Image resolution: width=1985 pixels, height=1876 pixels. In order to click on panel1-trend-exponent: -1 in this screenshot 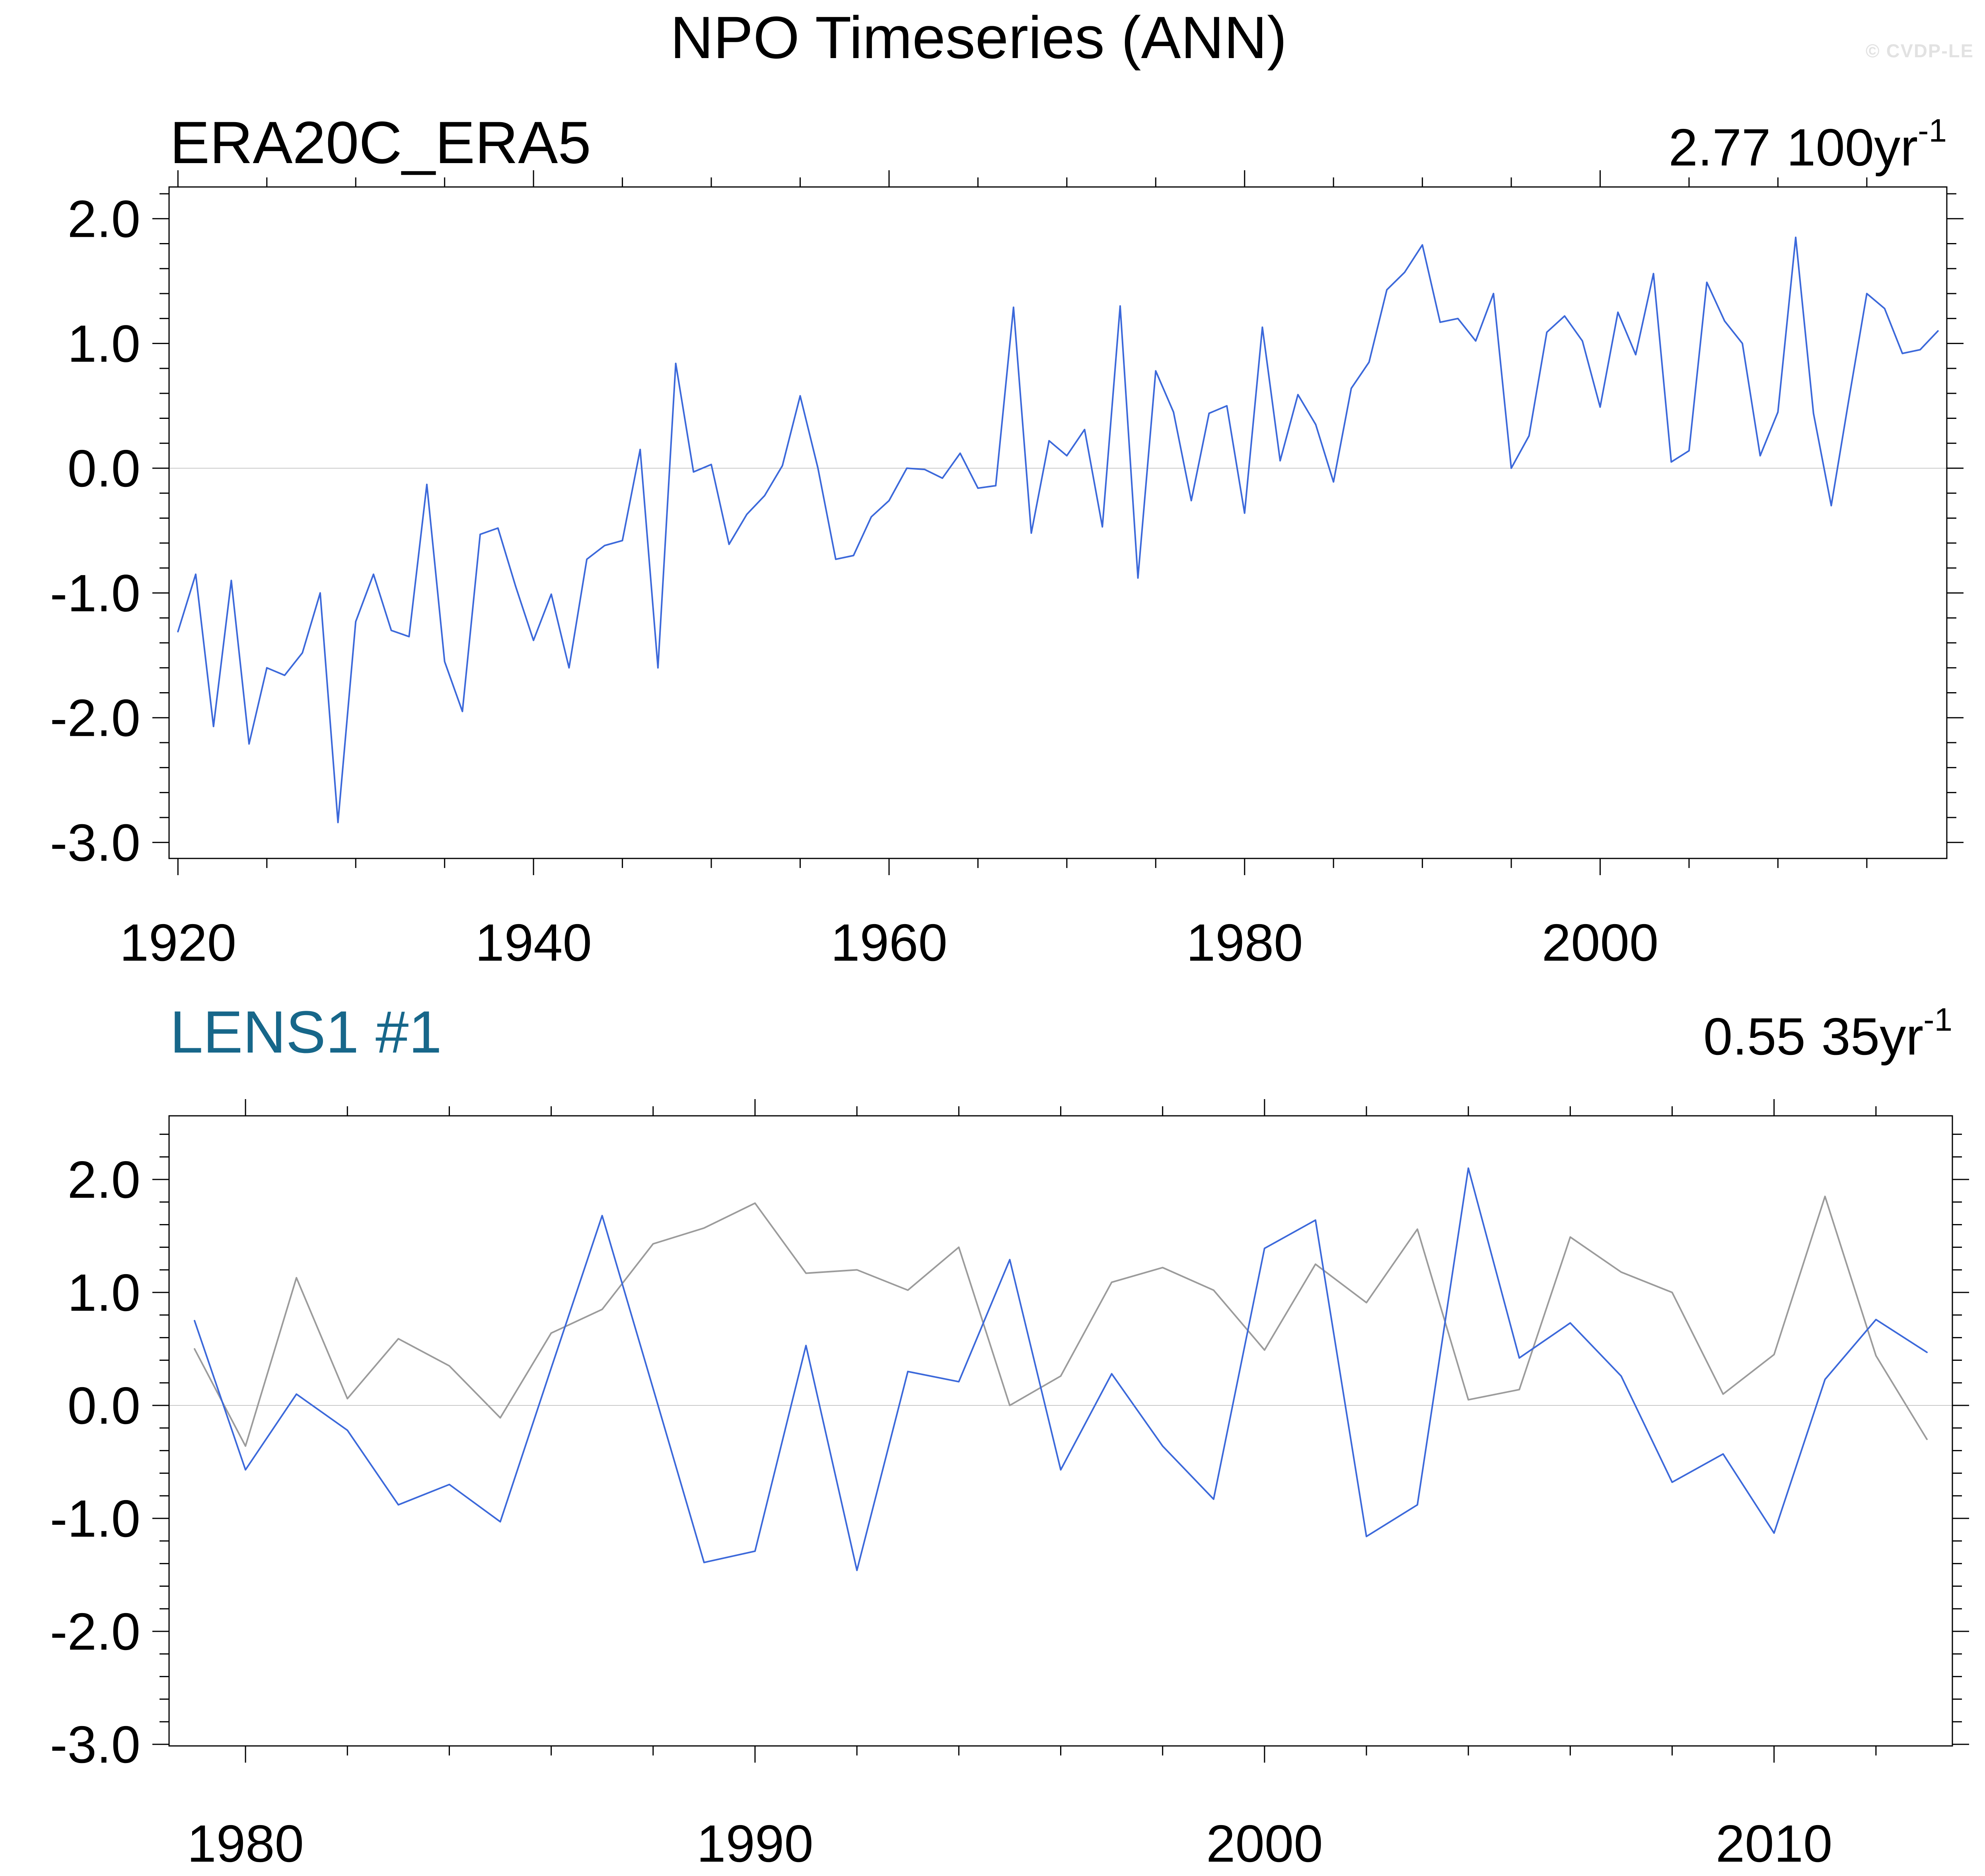, I will do `click(1932, 131)`.